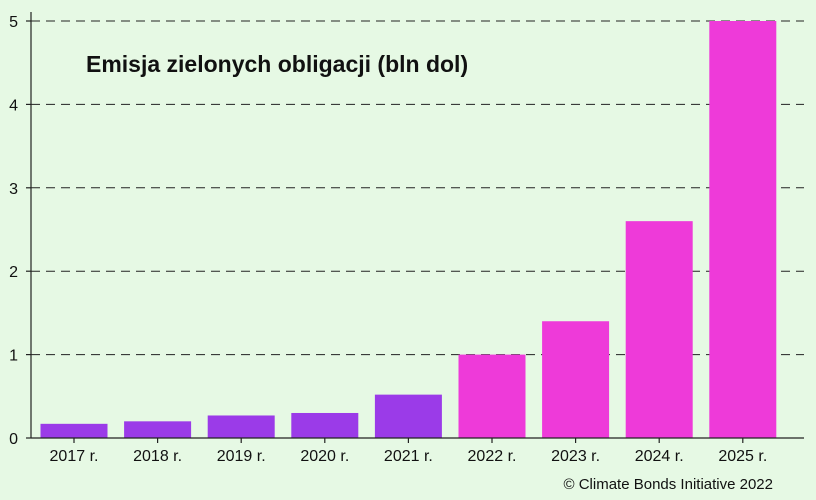 Image resolution: width=816 pixels, height=500 pixels. What do you see at coordinates (743, 229) in the screenshot?
I see `bar-2025-r` at bounding box center [743, 229].